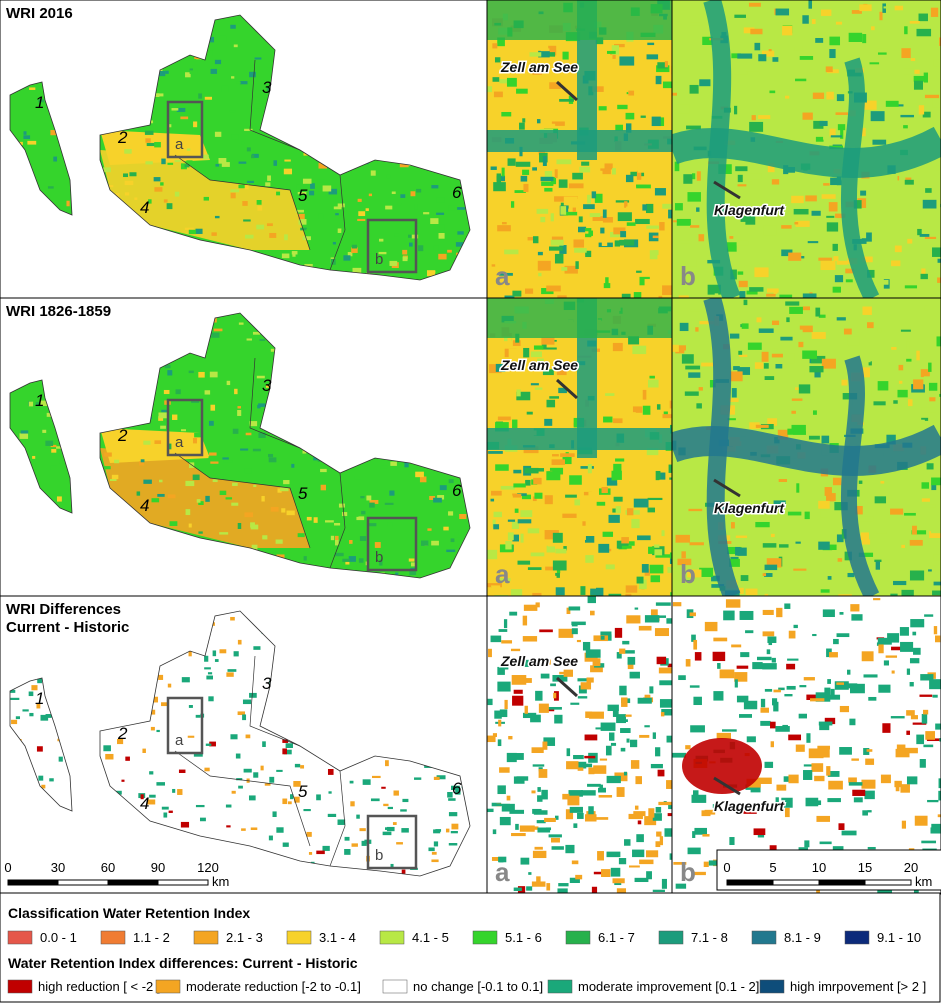  I want to click on legend-label: moderate reduction [-2 to -0.1], so click(273, 986).